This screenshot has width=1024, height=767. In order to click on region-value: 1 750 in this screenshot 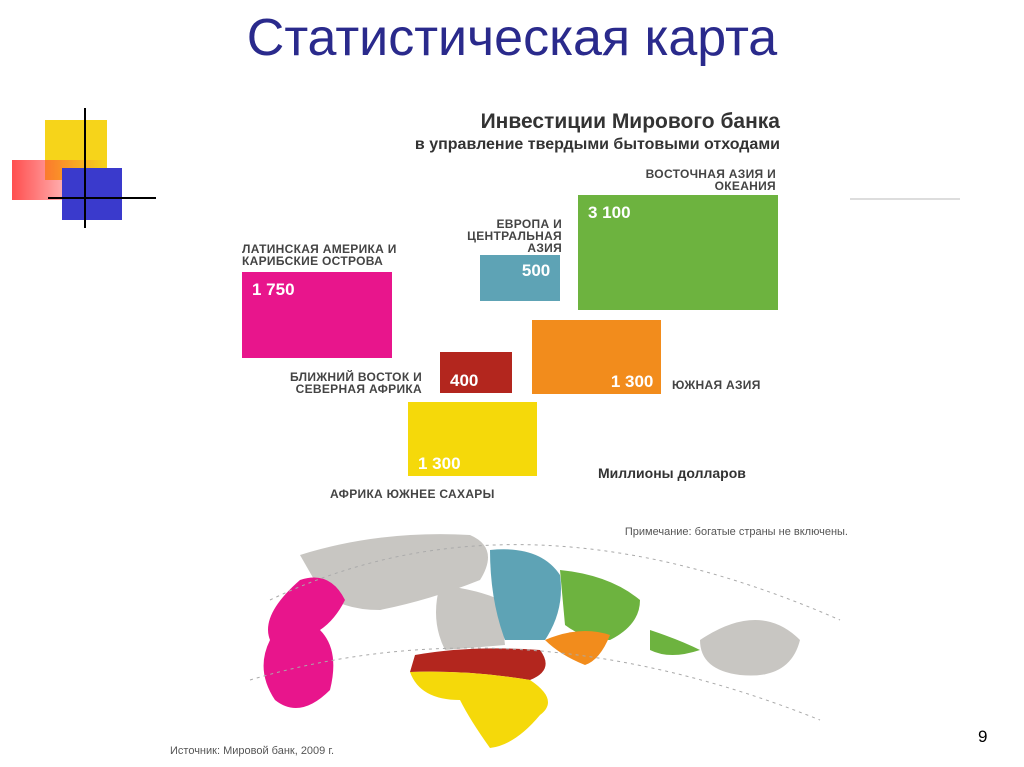, I will do `click(273, 289)`.